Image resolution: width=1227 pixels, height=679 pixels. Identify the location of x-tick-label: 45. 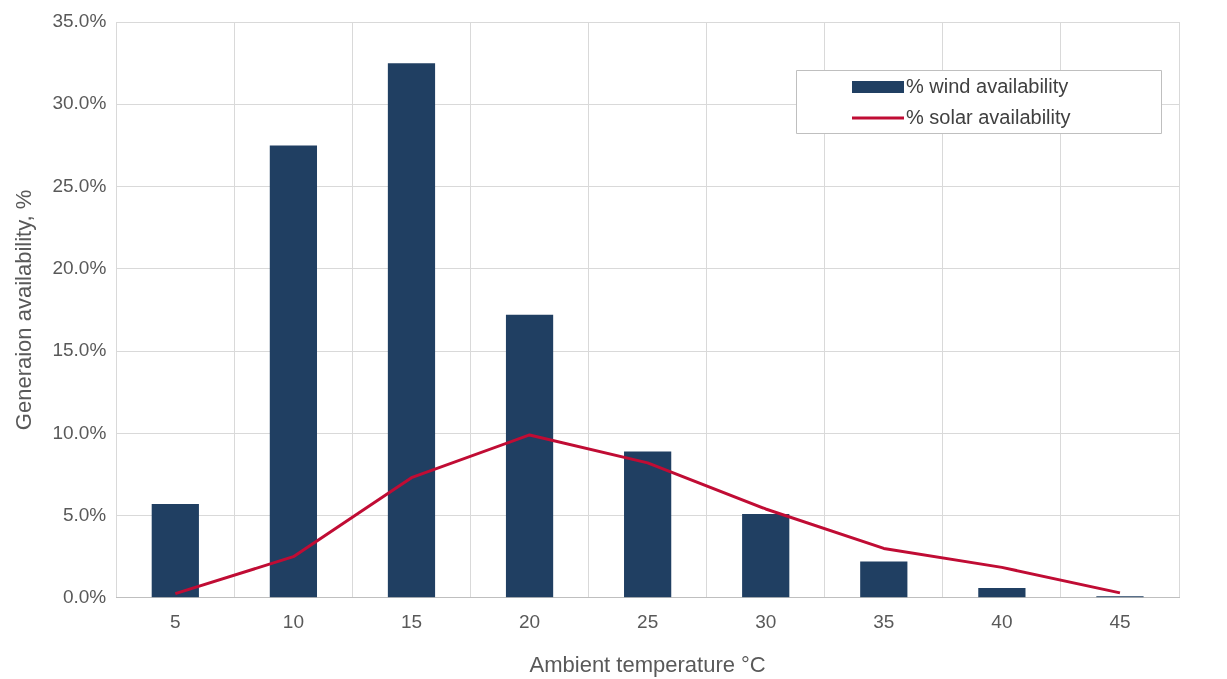
(1120, 622).